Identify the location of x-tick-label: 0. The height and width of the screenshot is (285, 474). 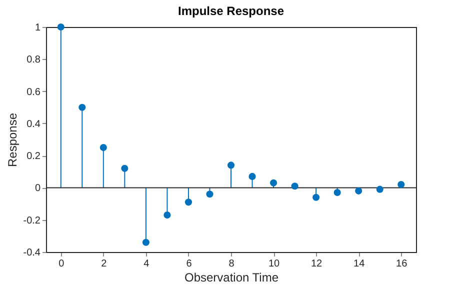
(61, 264).